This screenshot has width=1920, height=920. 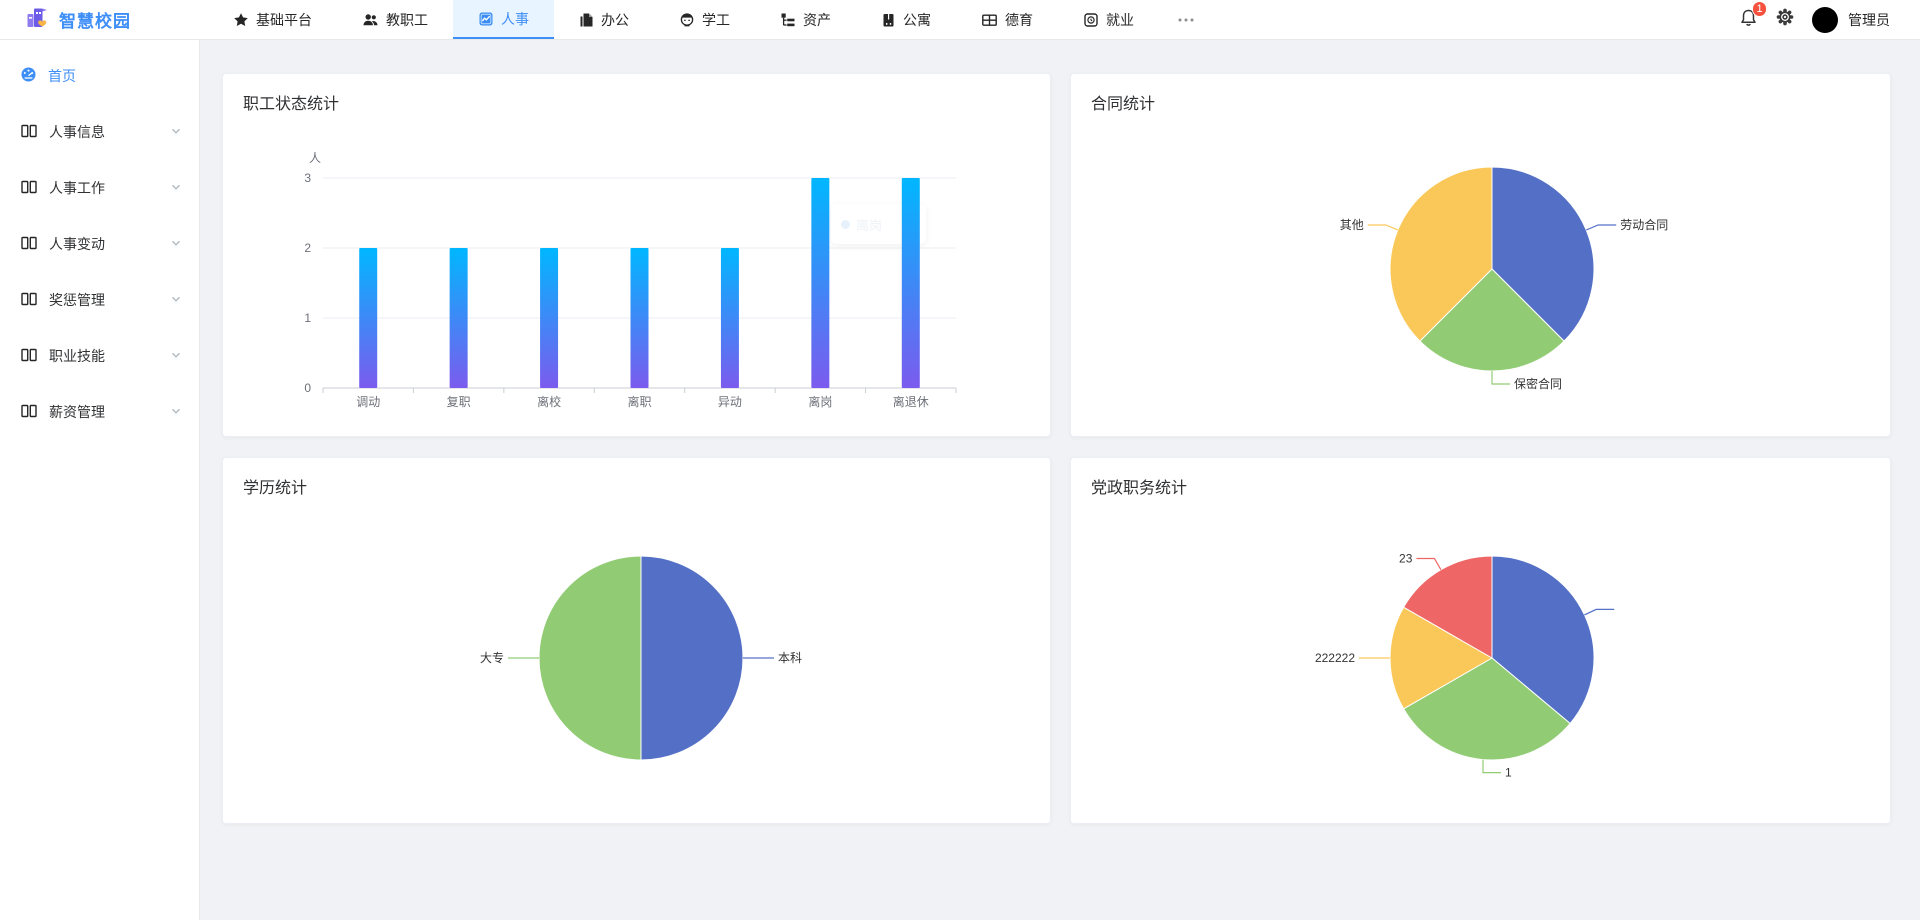 What do you see at coordinates (62, 76) in the screenshot?
I see `sidebar-item-label: 首页` at bounding box center [62, 76].